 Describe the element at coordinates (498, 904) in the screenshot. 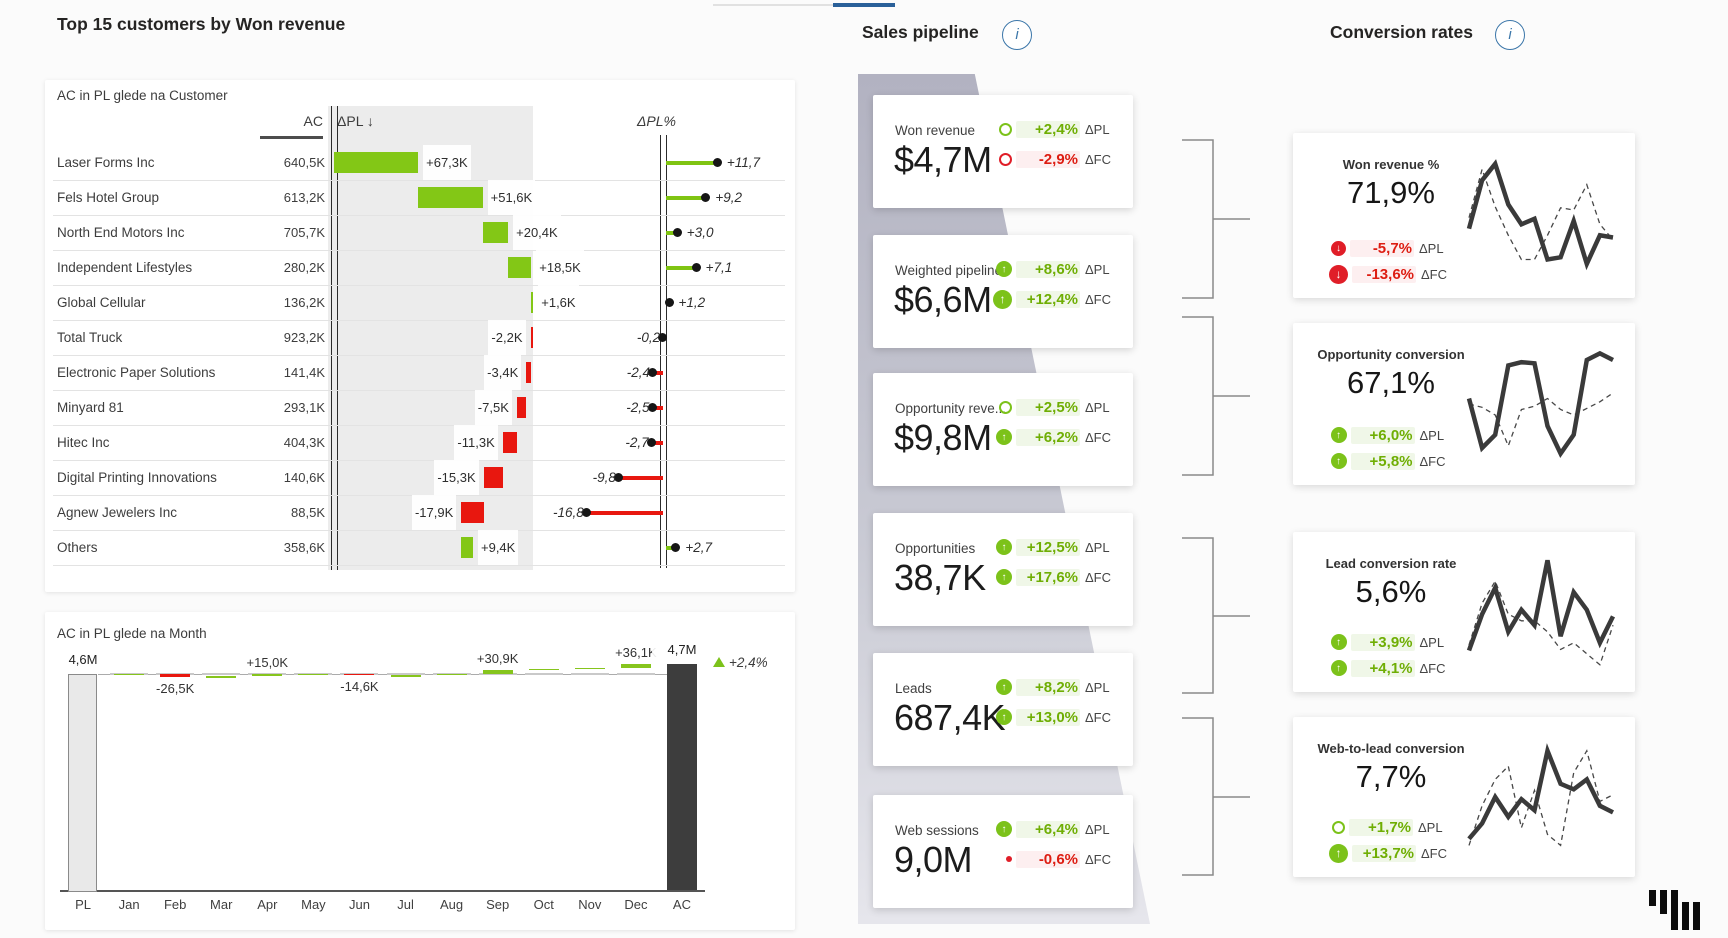

I see `month-axis-label: Sep` at that location.